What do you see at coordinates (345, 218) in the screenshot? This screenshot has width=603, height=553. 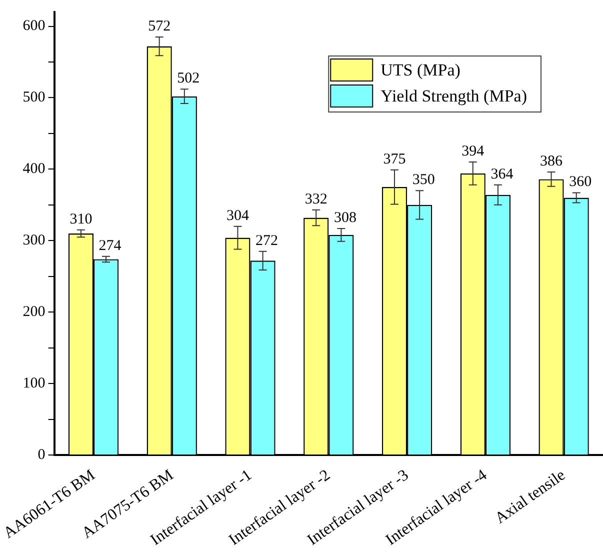 I see `data-label: 308` at bounding box center [345, 218].